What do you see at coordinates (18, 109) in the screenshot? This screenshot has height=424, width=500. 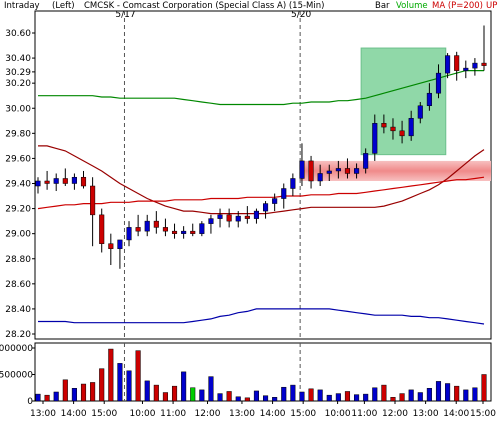 I see `price-tick-label: 30.00` at bounding box center [18, 109].